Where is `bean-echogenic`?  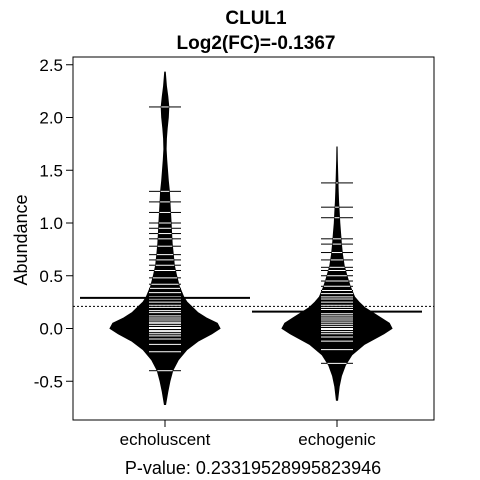
bean-echogenic is located at coordinates (337, 273).